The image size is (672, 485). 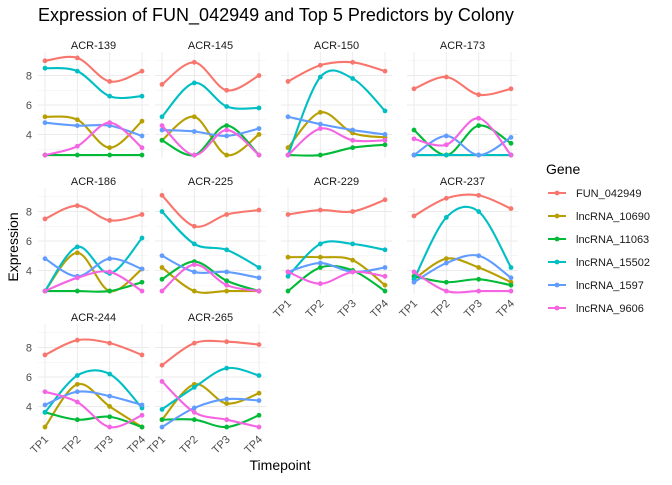 What do you see at coordinates (563, 169) in the screenshot?
I see `legend-title: Gene` at bounding box center [563, 169].